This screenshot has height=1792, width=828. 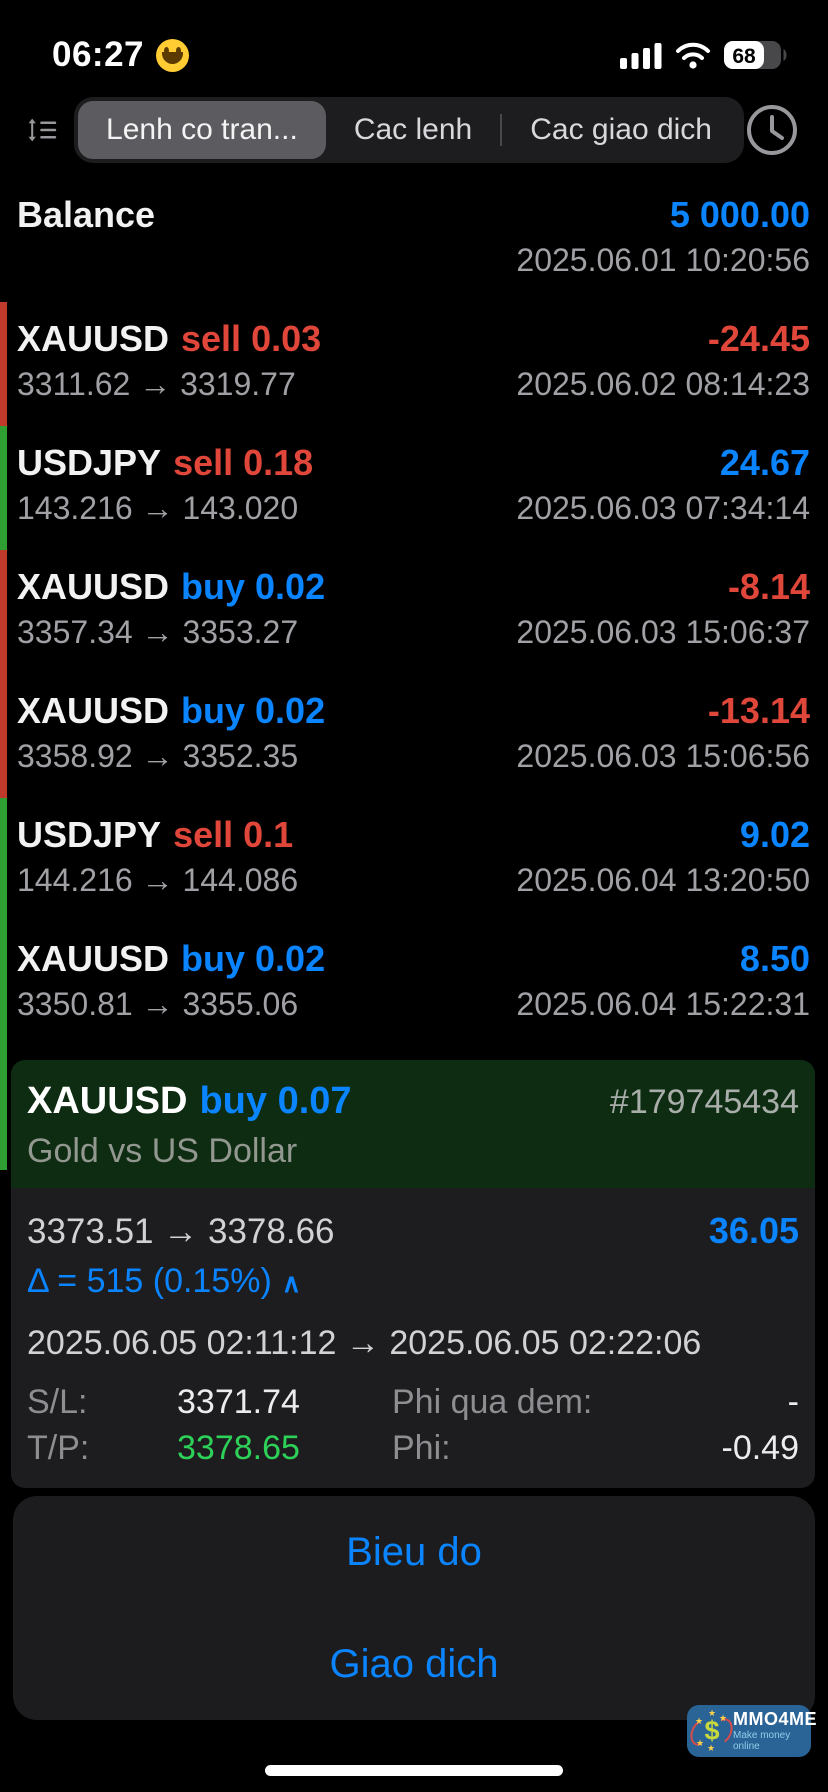 What do you see at coordinates (238, 1401) in the screenshot?
I see `sl-value: 3371.74` at bounding box center [238, 1401].